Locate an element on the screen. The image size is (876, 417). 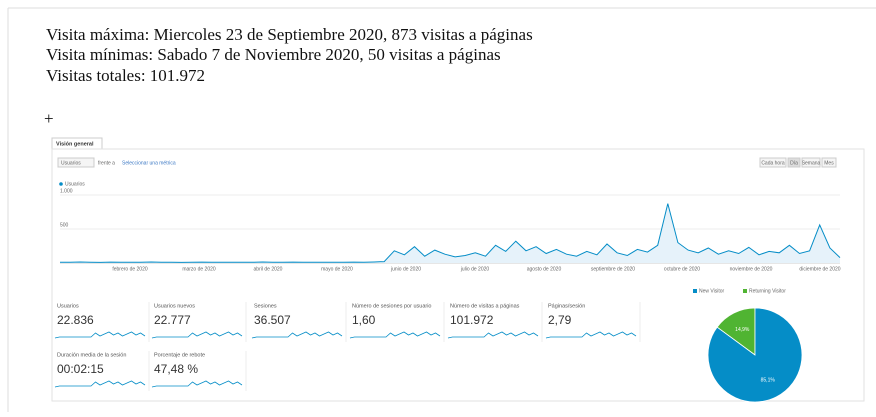
select-metric-link: Seleccionar una métrica is located at coordinates (149, 163).